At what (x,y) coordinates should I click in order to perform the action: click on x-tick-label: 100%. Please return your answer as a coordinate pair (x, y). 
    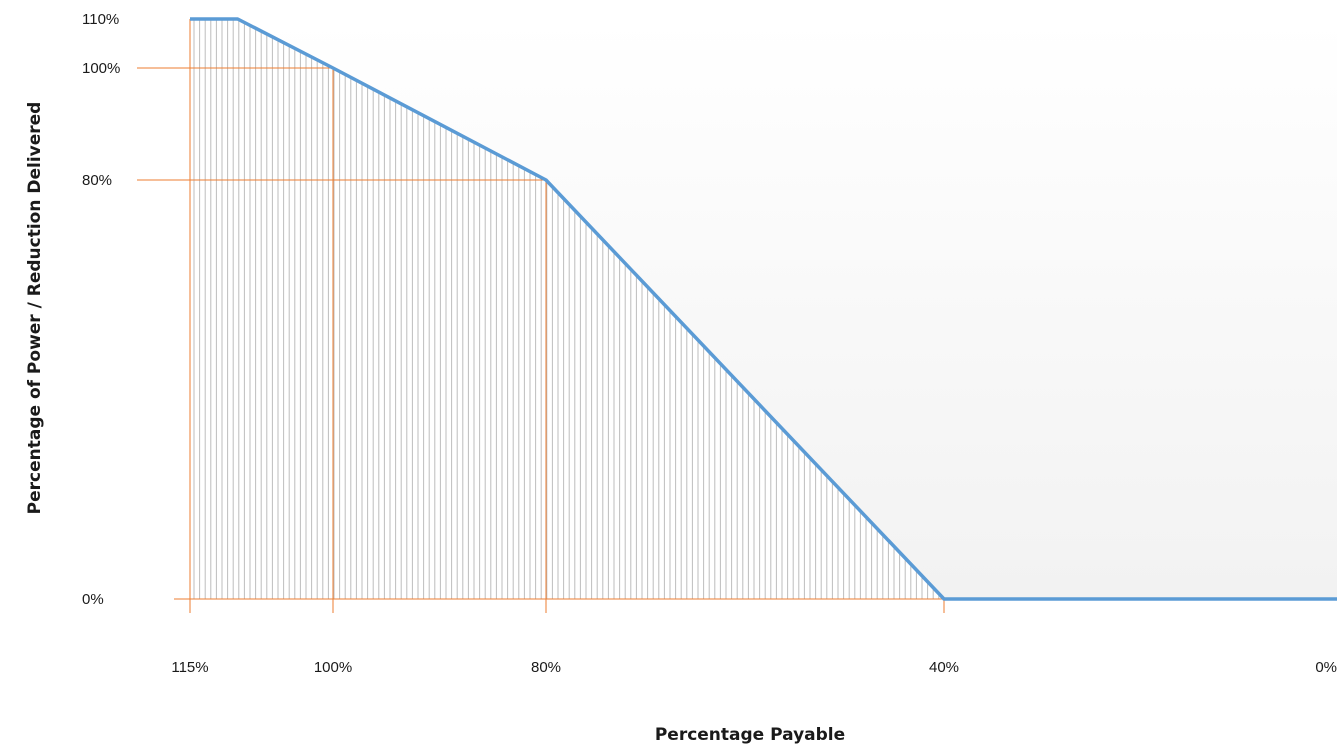
    Looking at the image, I should click on (333, 667).